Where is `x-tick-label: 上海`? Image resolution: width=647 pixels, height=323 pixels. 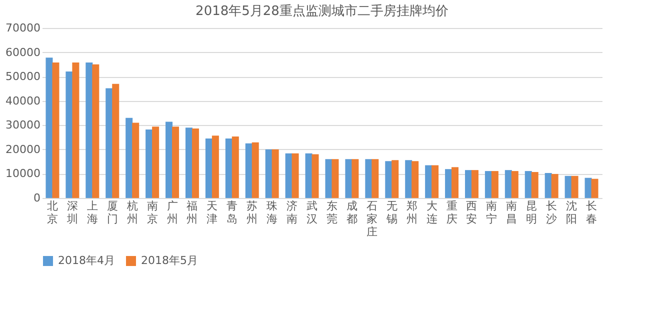
x-tick-label: 上海 is located at coordinates (92, 213).